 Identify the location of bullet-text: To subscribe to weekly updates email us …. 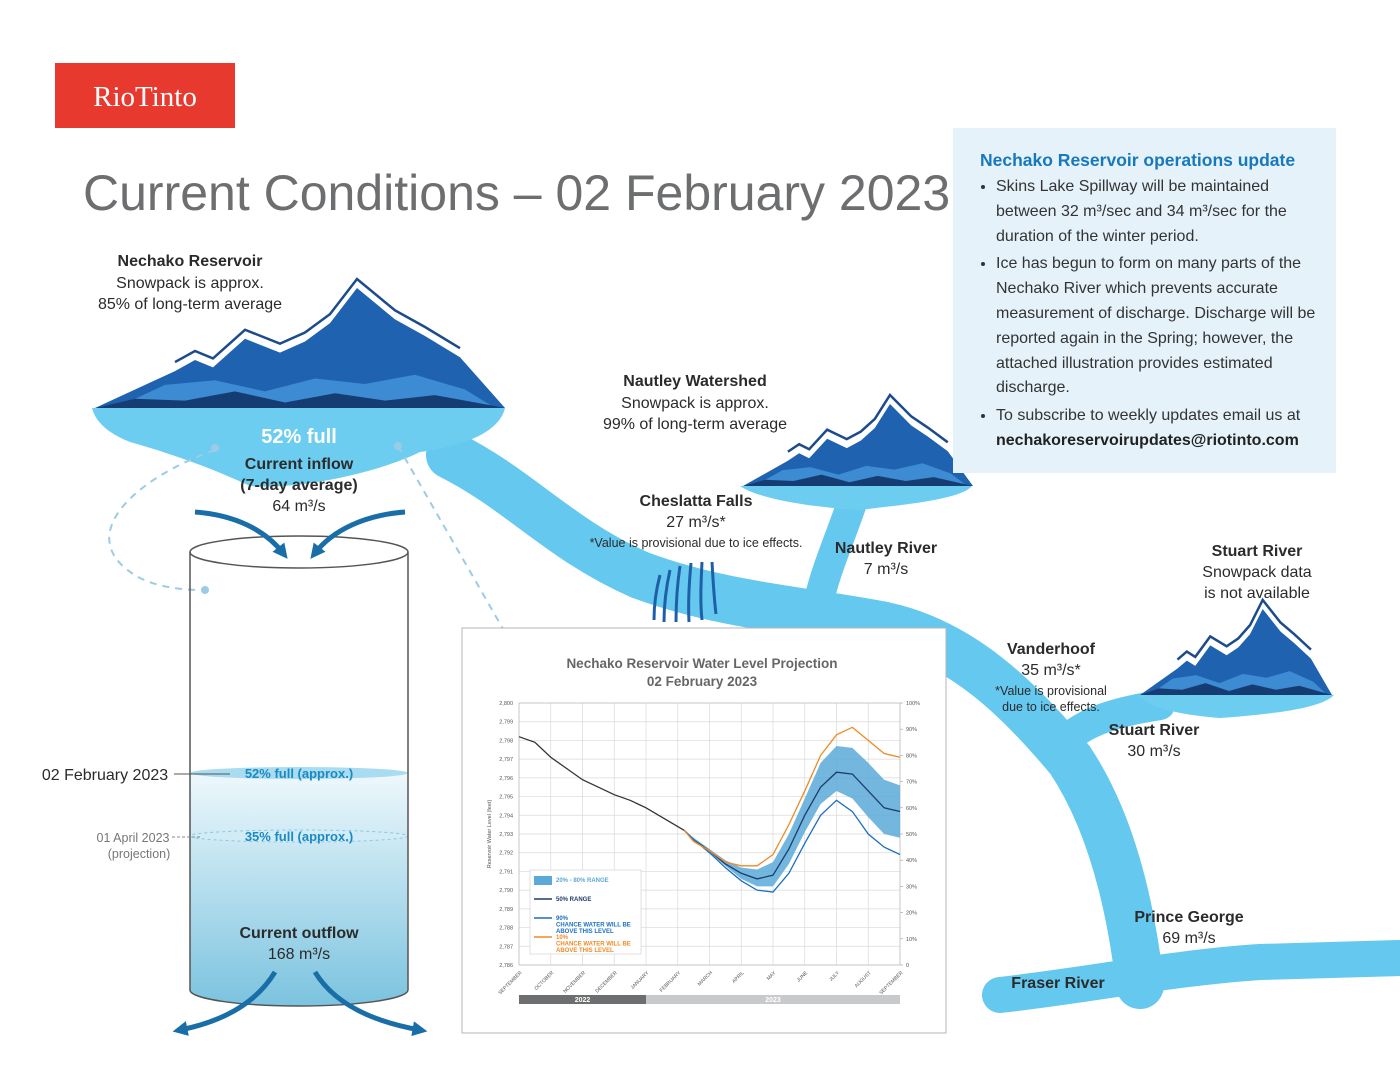
(1148, 416).